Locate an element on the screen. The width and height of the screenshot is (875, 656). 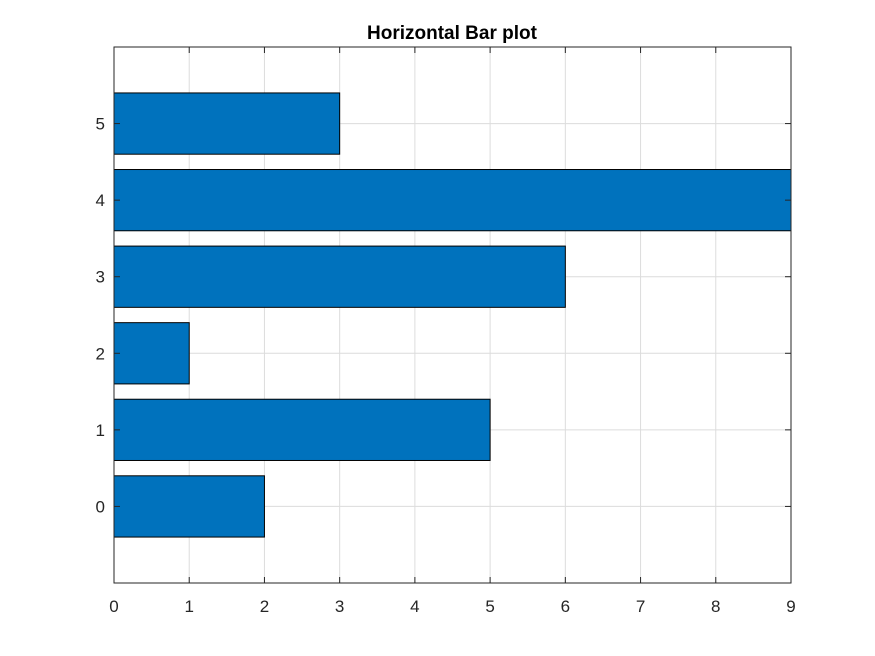
y-tick-label: 2 is located at coordinates (100, 353).